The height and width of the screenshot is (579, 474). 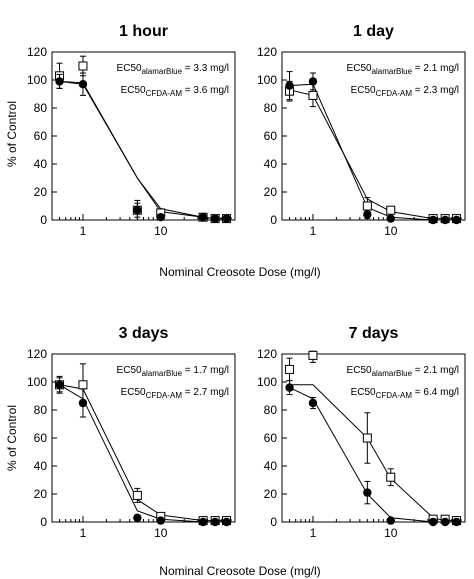 What do you see at coordinates (173, 69) in the screenshot?
I see `ec50-annotation: EC50alamarBlue = 3.3 mg/l` at bounding box center [173, 69].